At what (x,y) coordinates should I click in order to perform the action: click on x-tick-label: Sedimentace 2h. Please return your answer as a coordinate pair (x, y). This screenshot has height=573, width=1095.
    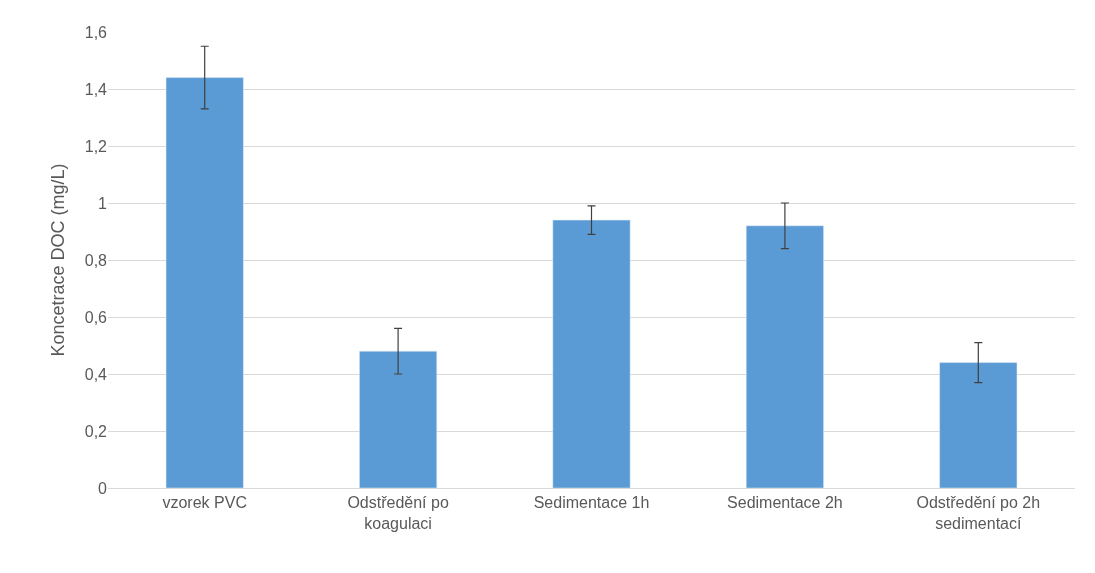
    Looking at the image, I should click on (785, 503).